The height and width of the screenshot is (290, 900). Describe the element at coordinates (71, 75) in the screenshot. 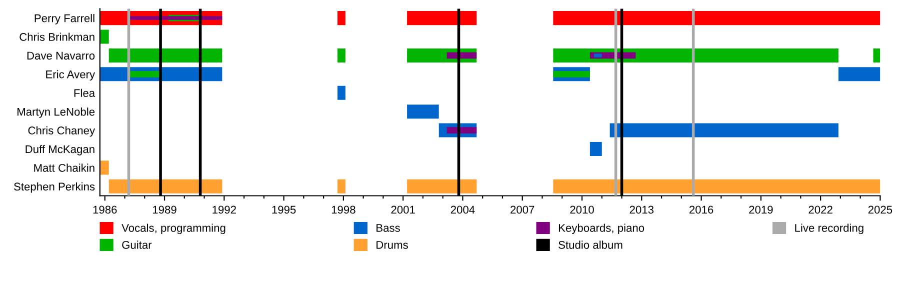

I see `y-tick-label: Eric Avery` at that location.